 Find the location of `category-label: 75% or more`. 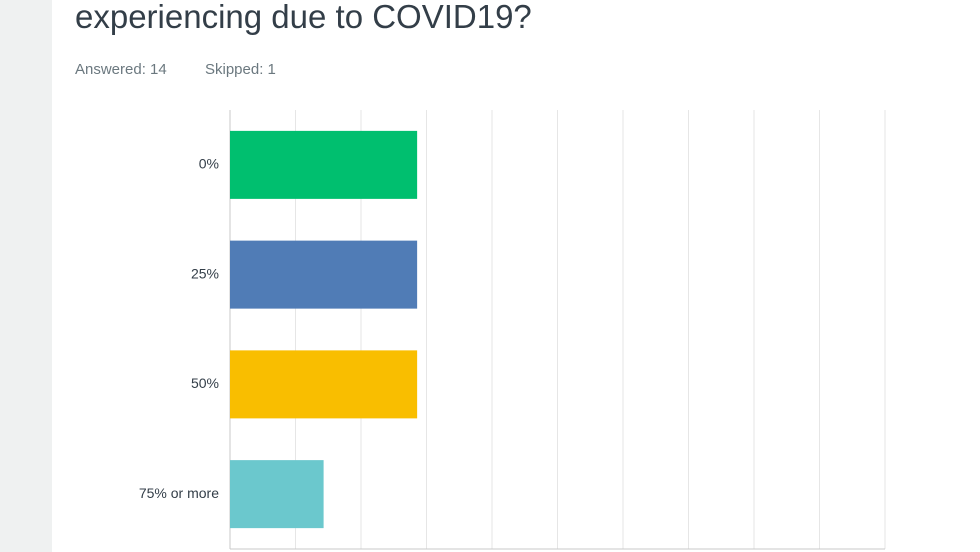

category-label: 75% or more is located at coordinates (179, 493).